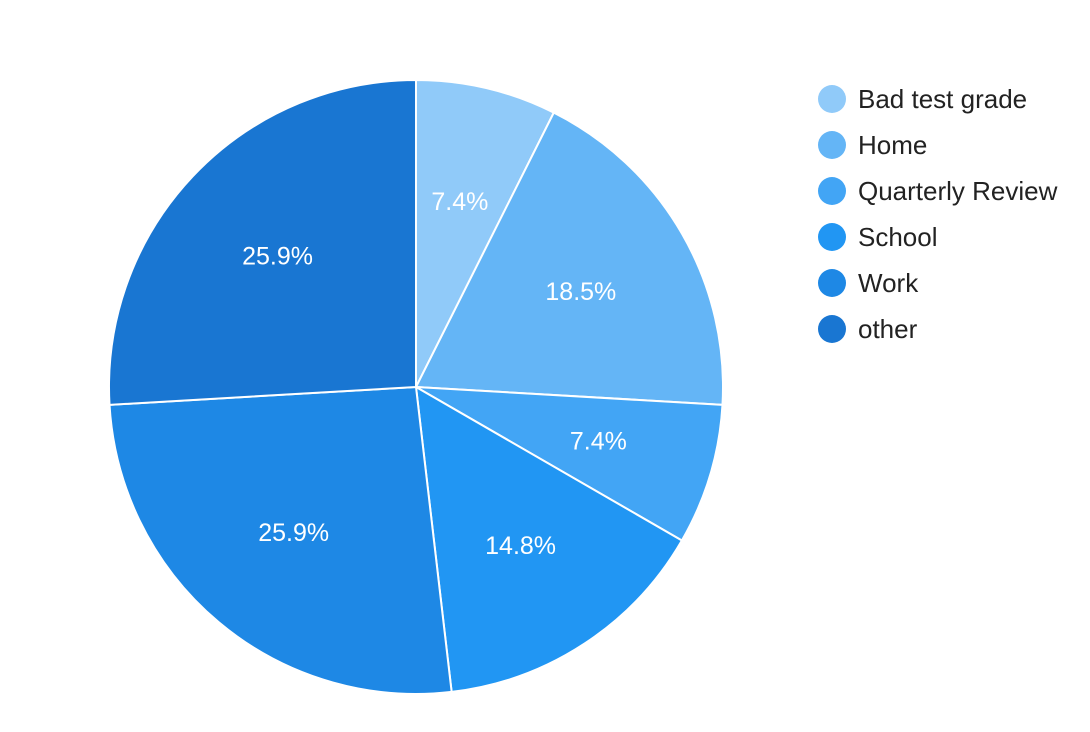  What do you see at coordinates (937, 329) in the screenshot?
I see `legend-item-other: other` at bounding box center [937, 329].